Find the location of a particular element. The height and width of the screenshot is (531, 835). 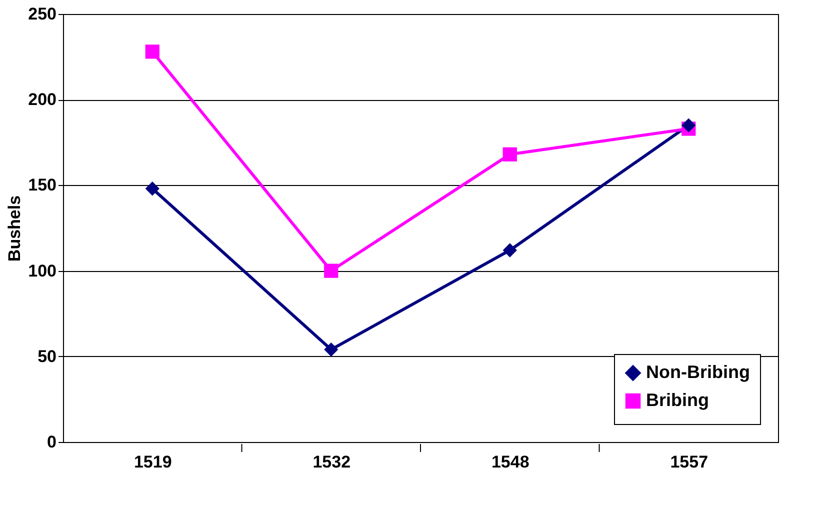

y-tick-label: 100 is located at coordinates (42, 270).